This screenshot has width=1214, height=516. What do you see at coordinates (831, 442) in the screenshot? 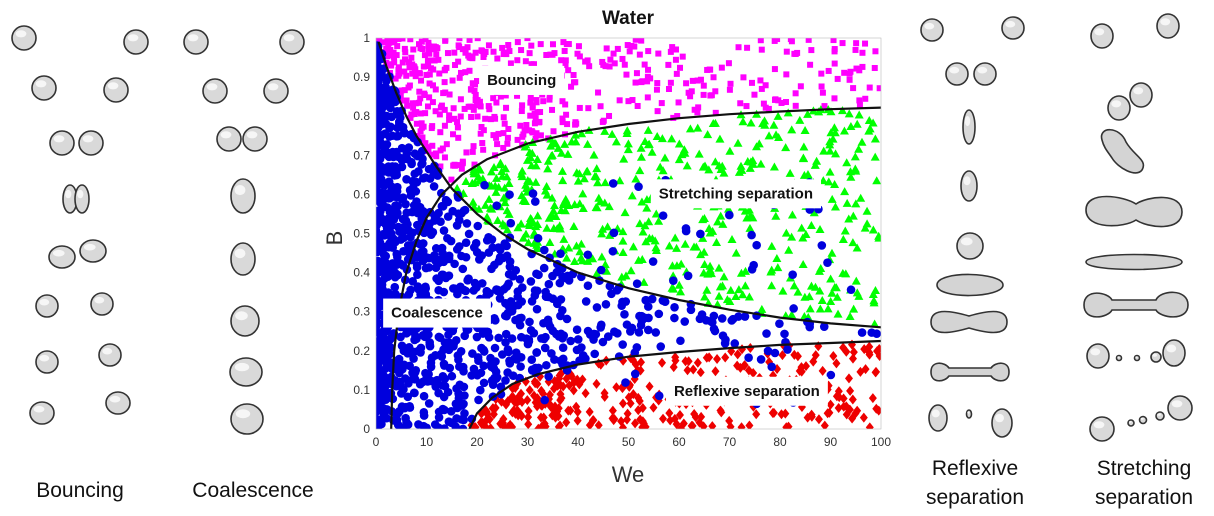
I see `x-tick-label: 90` at bounding box center [831, 442].